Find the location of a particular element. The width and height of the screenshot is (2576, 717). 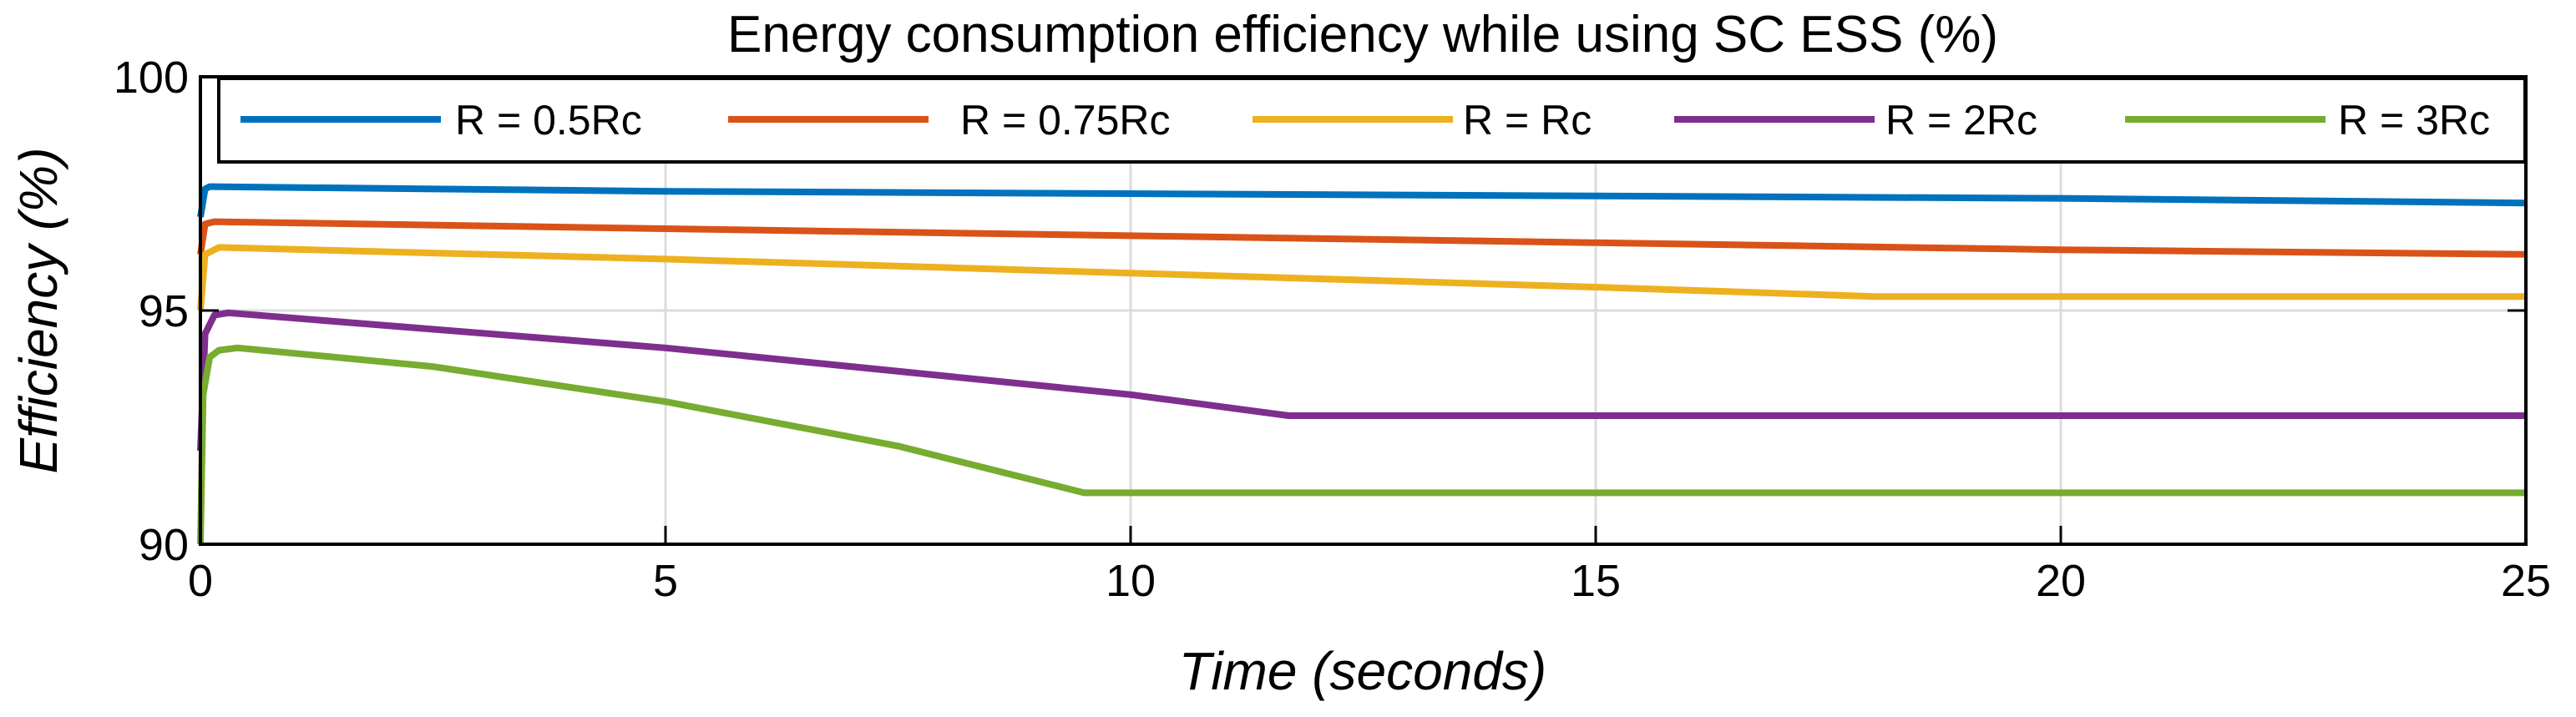

legend-label-4: R = 2Rc is located at coordinates (1961, 120).